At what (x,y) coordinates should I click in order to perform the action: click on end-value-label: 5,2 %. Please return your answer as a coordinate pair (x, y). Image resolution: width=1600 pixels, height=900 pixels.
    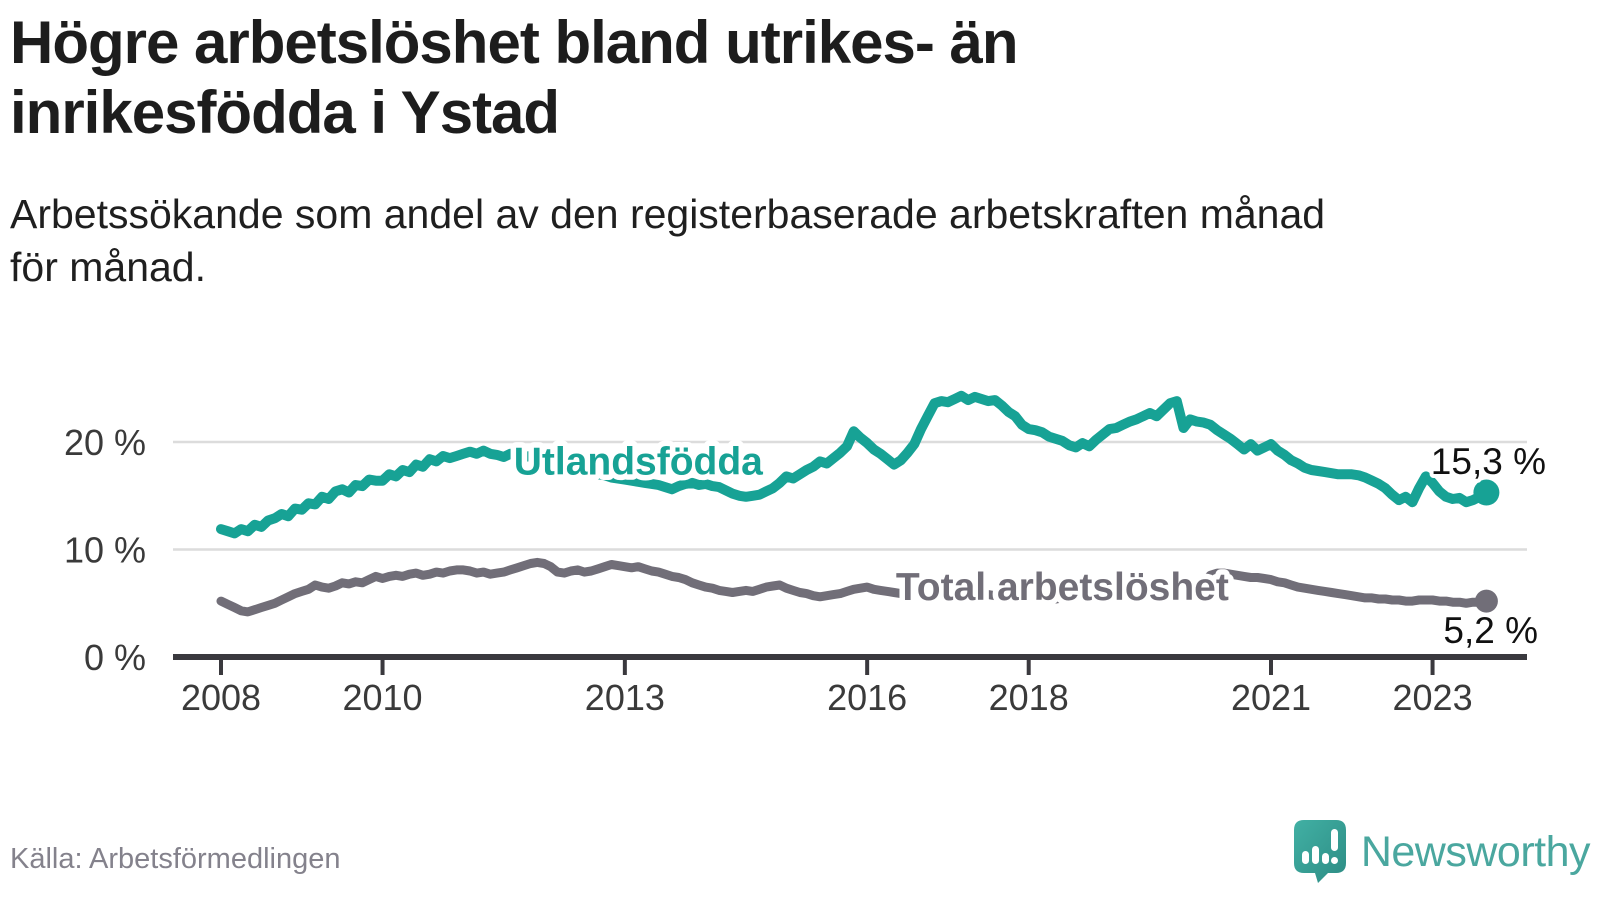
    Looking at the image, I should click on (1490, 630).